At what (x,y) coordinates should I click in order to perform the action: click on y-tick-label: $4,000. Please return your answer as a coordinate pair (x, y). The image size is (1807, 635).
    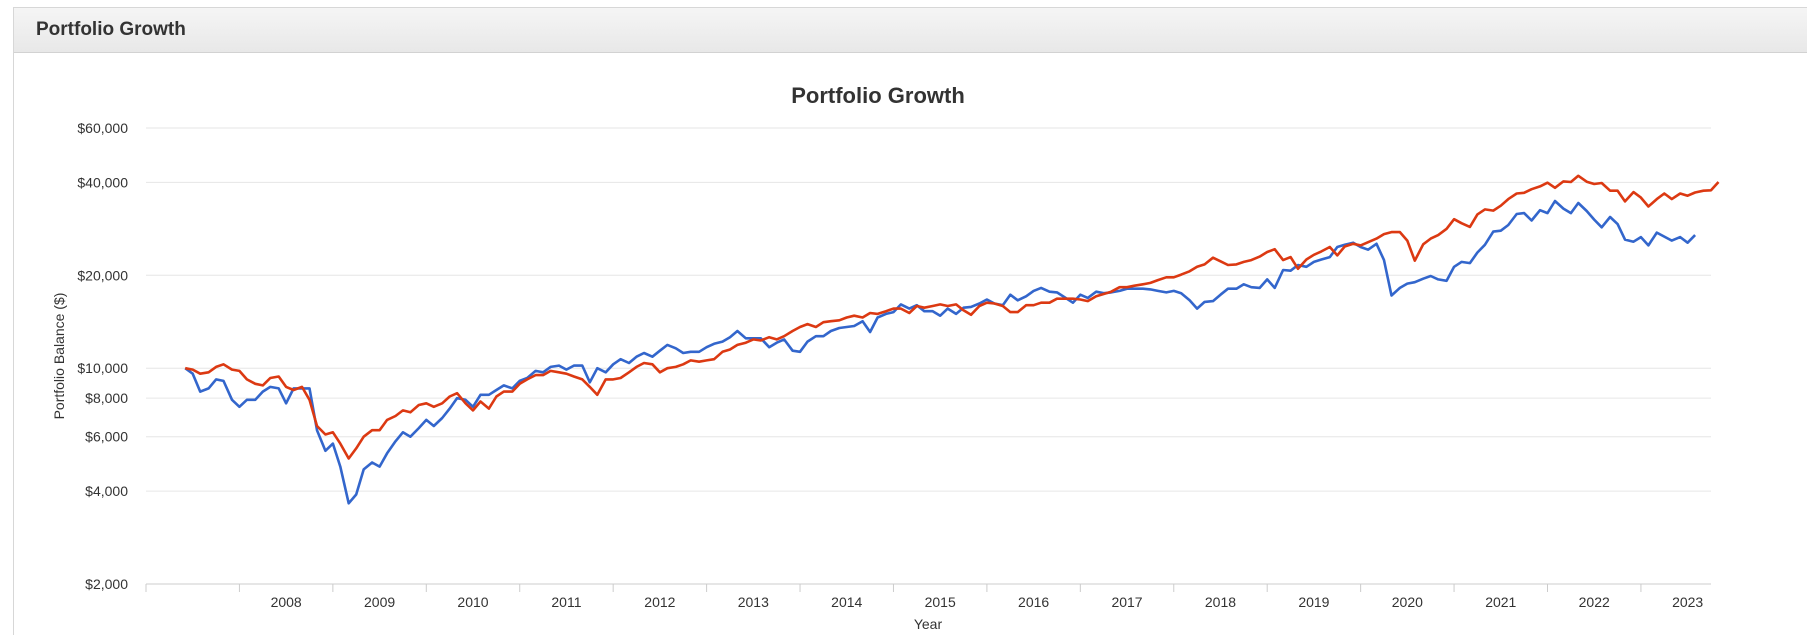
    Looking at the image, I should click on (106, 491).